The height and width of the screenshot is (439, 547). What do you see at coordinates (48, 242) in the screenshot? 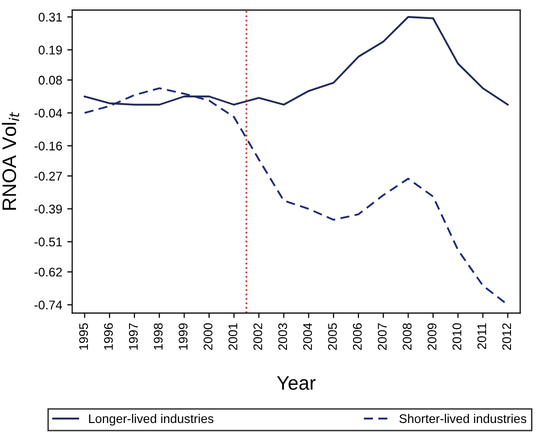
I see `y-tick-label: -0.51` at bounding box center [48, 242].